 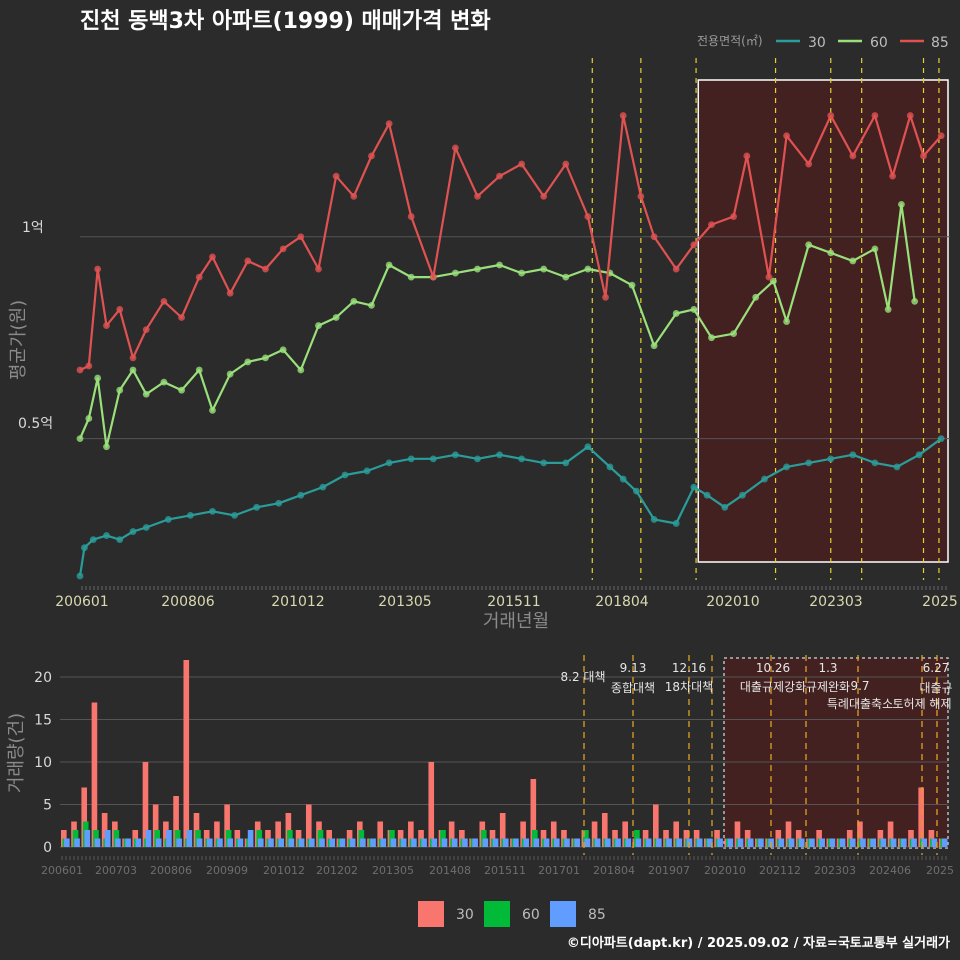 I want to click on policy-label: 특례대출축소, so click(x=860, y=704).